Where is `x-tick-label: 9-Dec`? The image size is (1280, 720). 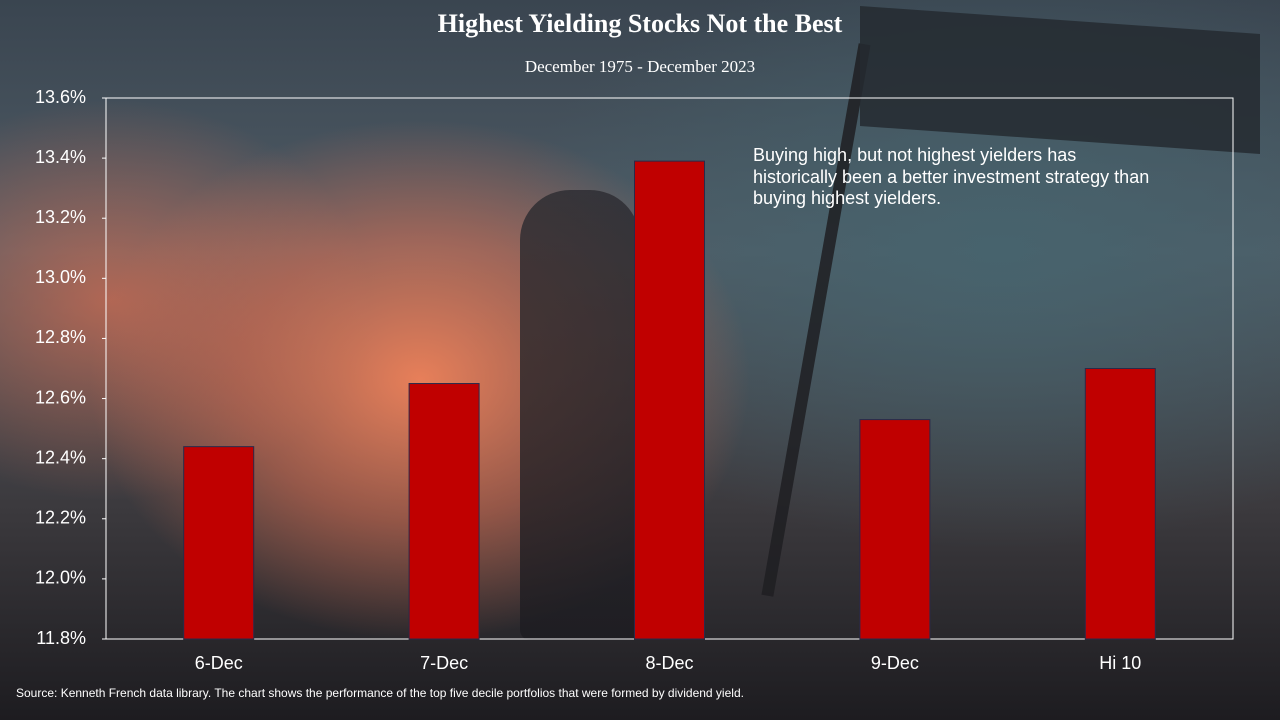
x-tick-label: 9-Dec is located at coordinates (895, 663).